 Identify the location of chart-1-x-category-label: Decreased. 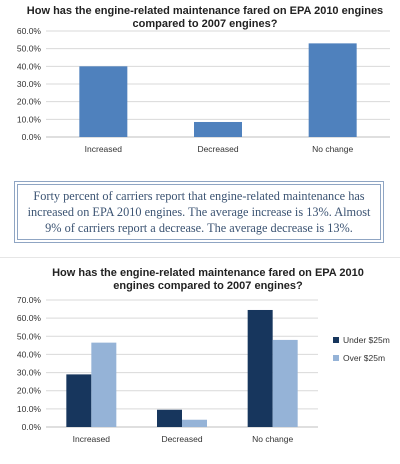
(217, 149).